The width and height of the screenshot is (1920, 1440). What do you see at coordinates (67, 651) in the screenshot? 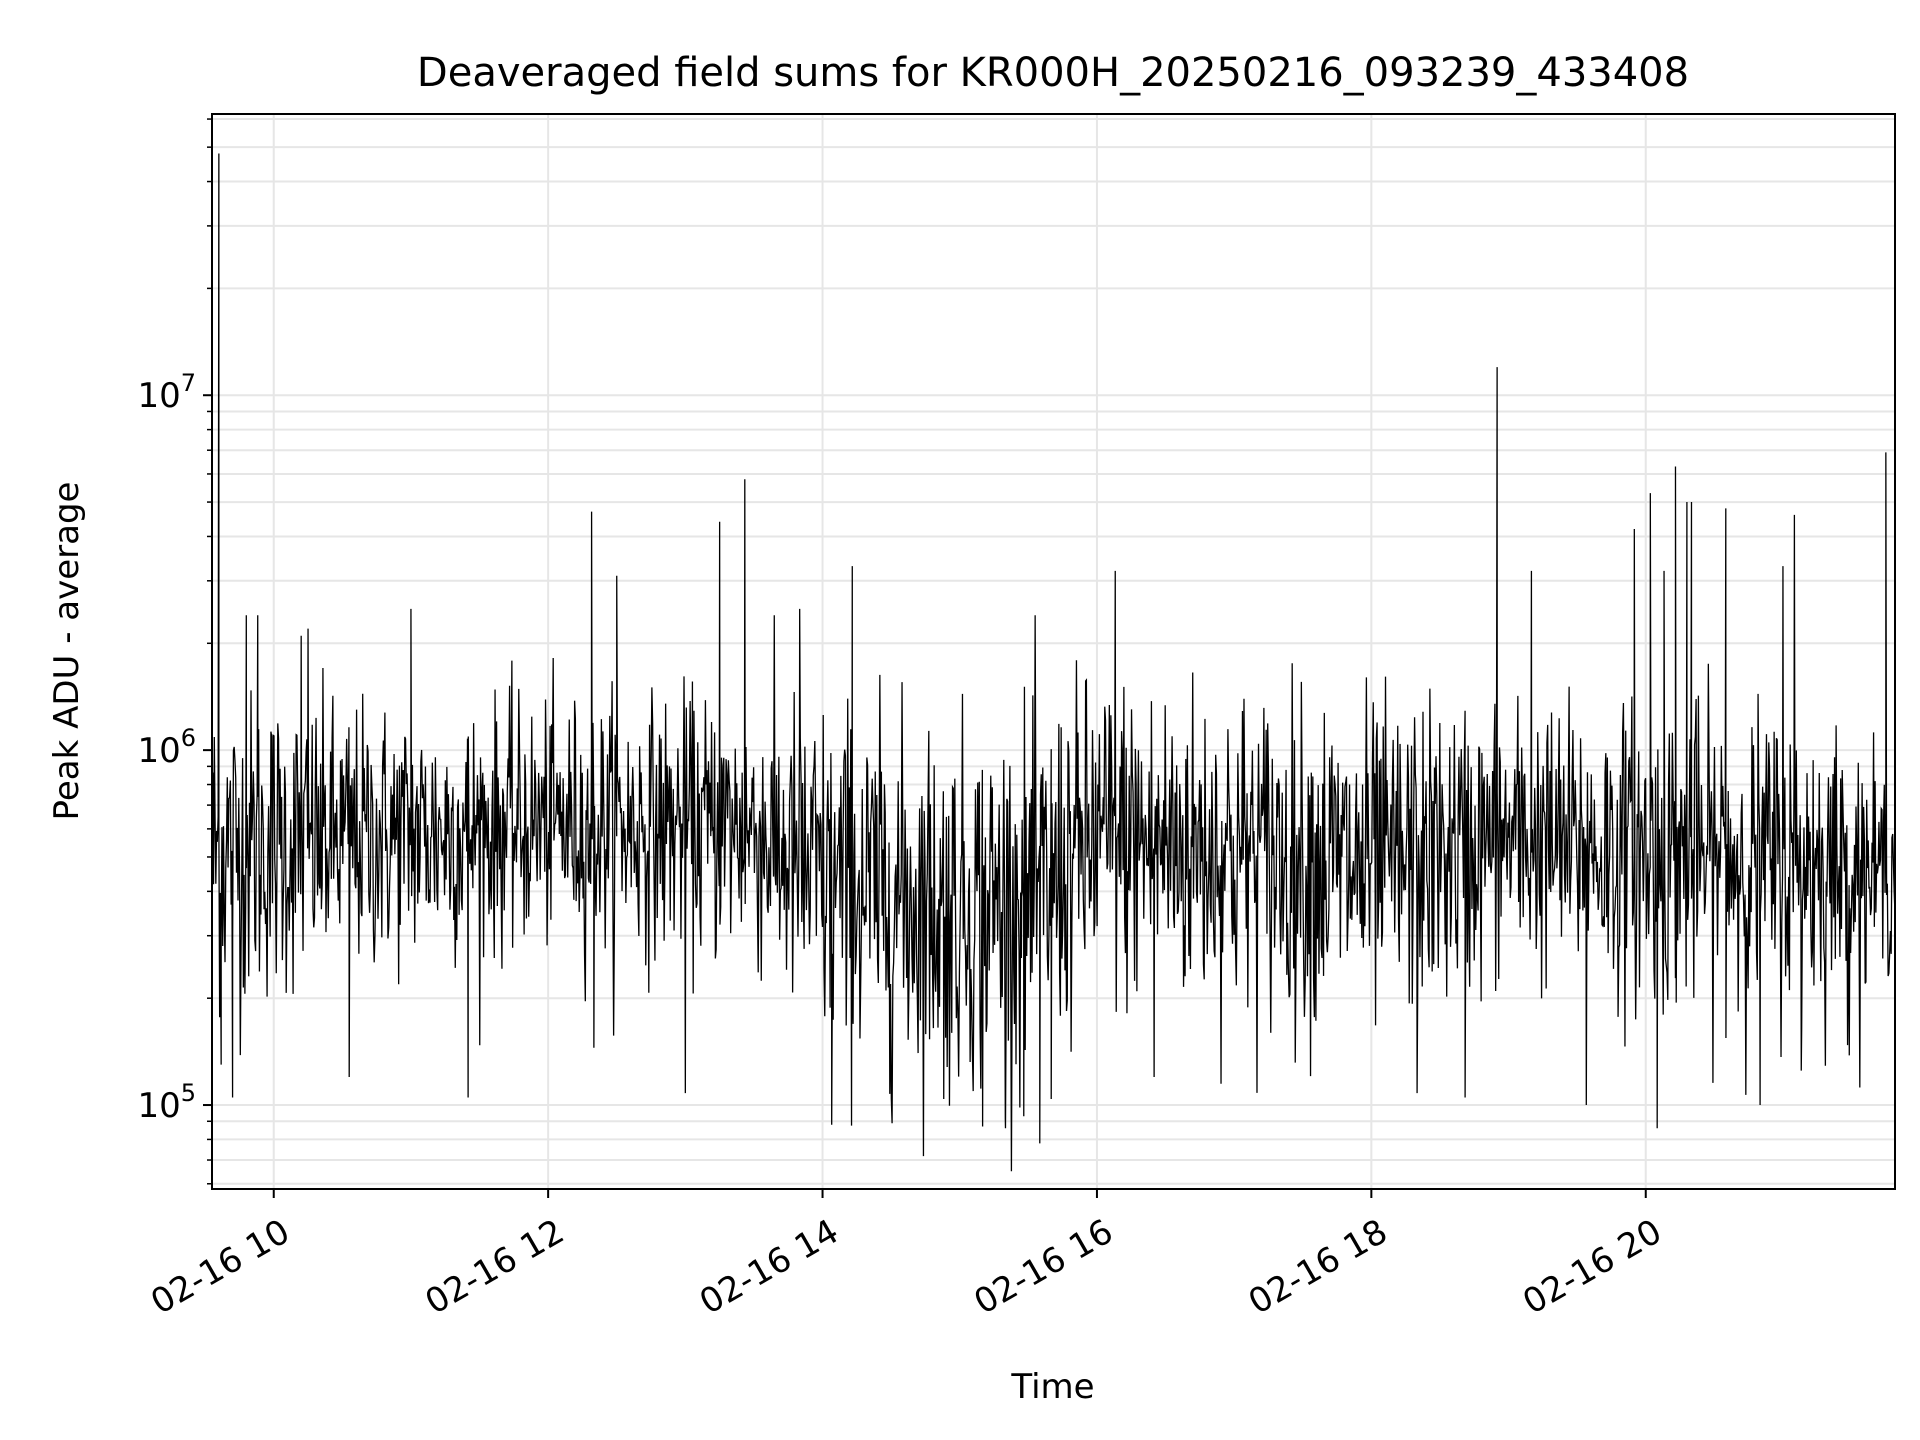
I see `y-axis-label: Peak ADU - average` at bounding box center [67, 651].